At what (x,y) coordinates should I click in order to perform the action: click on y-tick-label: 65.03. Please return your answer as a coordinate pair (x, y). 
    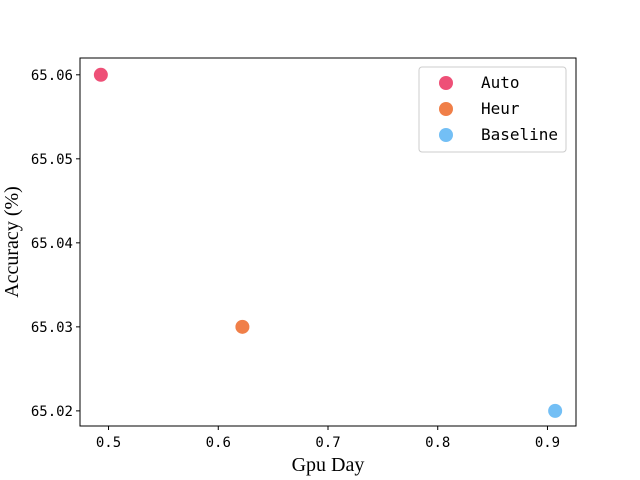
    Looking at the image, I should click on (52, 328).